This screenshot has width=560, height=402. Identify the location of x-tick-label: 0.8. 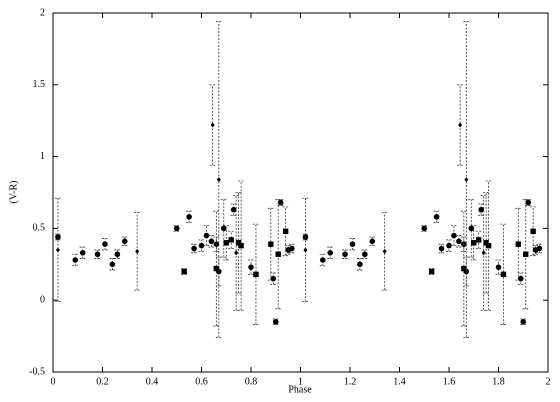
(251, 381).